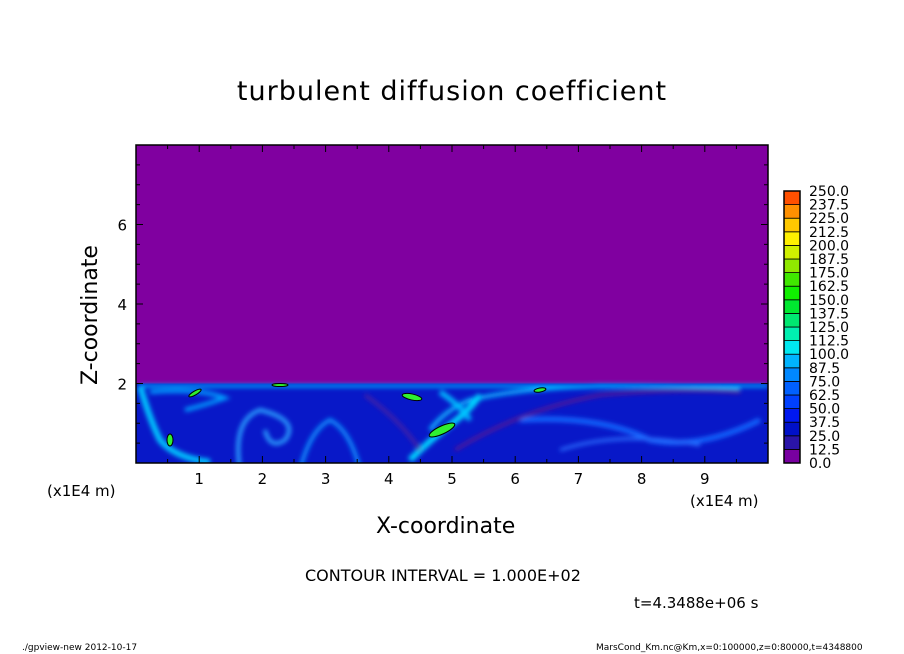 The width and height of the screenshot is (904, 654). Describe the element at coordinates (824, 437) in the screenshot. I see `colorbar-label: 25.0` at that location.